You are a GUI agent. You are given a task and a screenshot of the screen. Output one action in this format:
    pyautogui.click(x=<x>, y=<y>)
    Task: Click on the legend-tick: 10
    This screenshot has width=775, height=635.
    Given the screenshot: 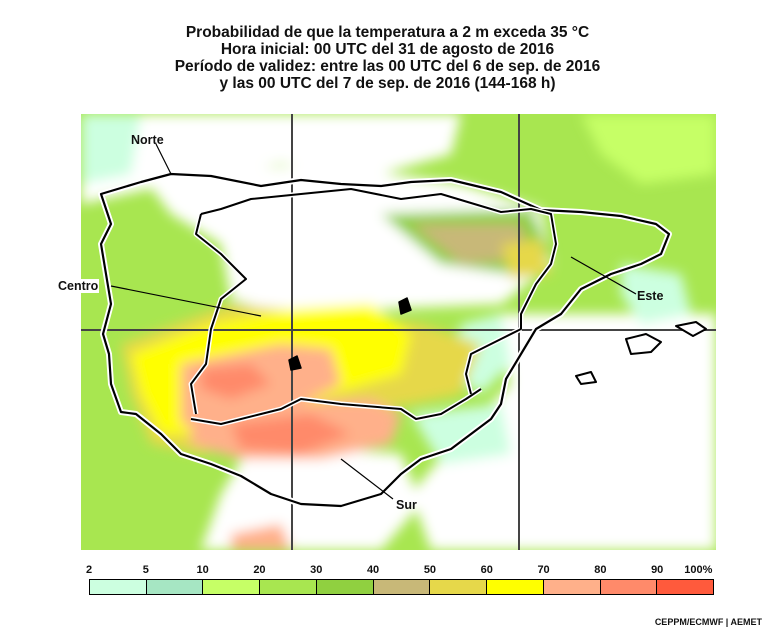 What is the action you would take?
    pyautogui.click(x=202, y=570)
    